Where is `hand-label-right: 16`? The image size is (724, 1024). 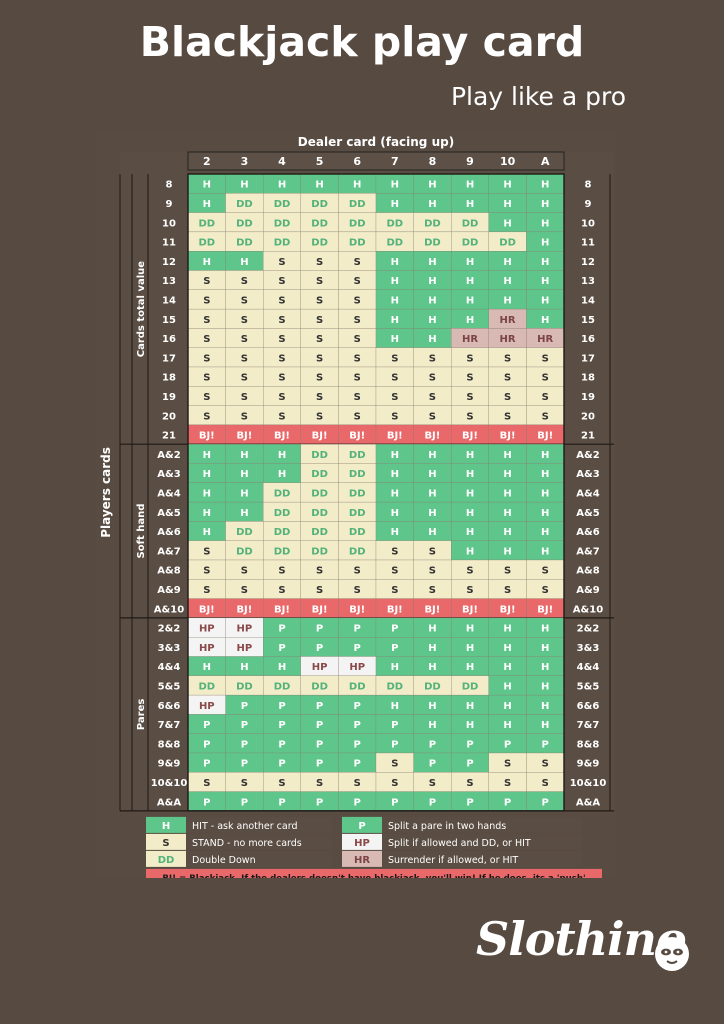 hand-label-right: 16 is located at coordinates (588, 339).